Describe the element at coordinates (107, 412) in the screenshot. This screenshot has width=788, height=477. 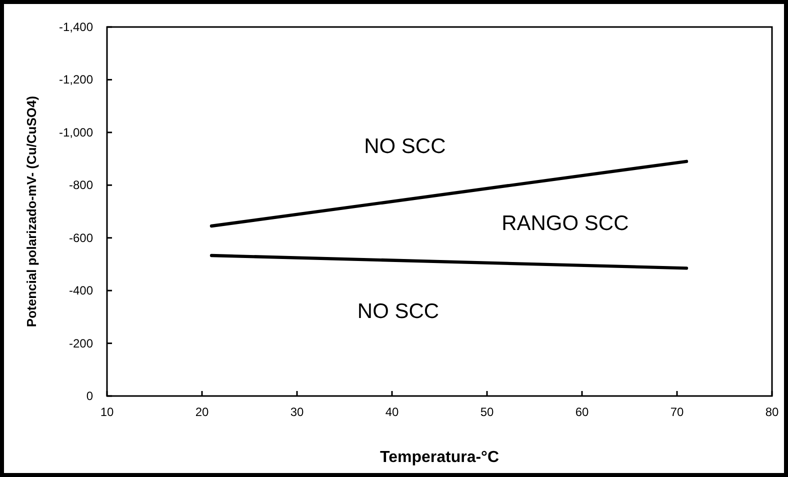
I see `x-tick-label: 10` at that location.